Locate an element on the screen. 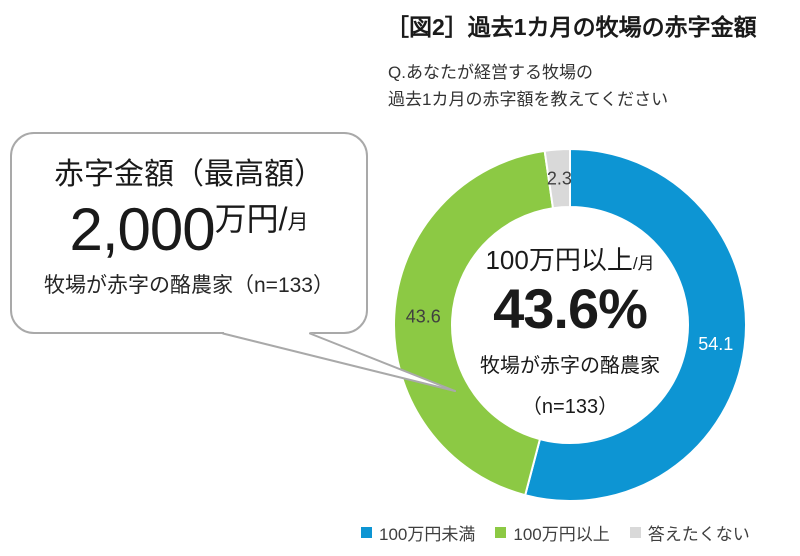  legend-swatch-under-1m is located at coordinates (366, 532).